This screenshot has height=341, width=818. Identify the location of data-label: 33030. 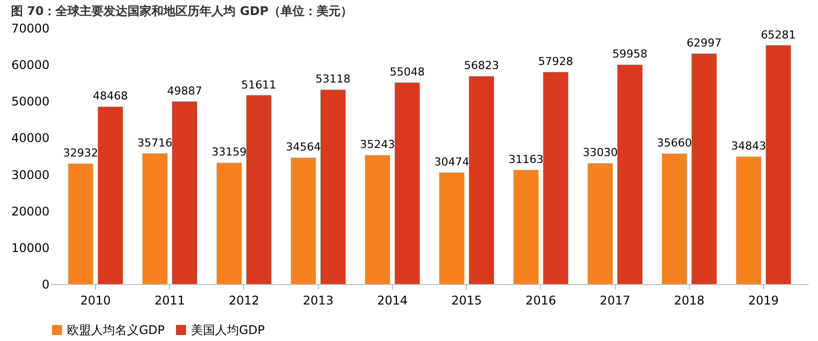
(600, 153).